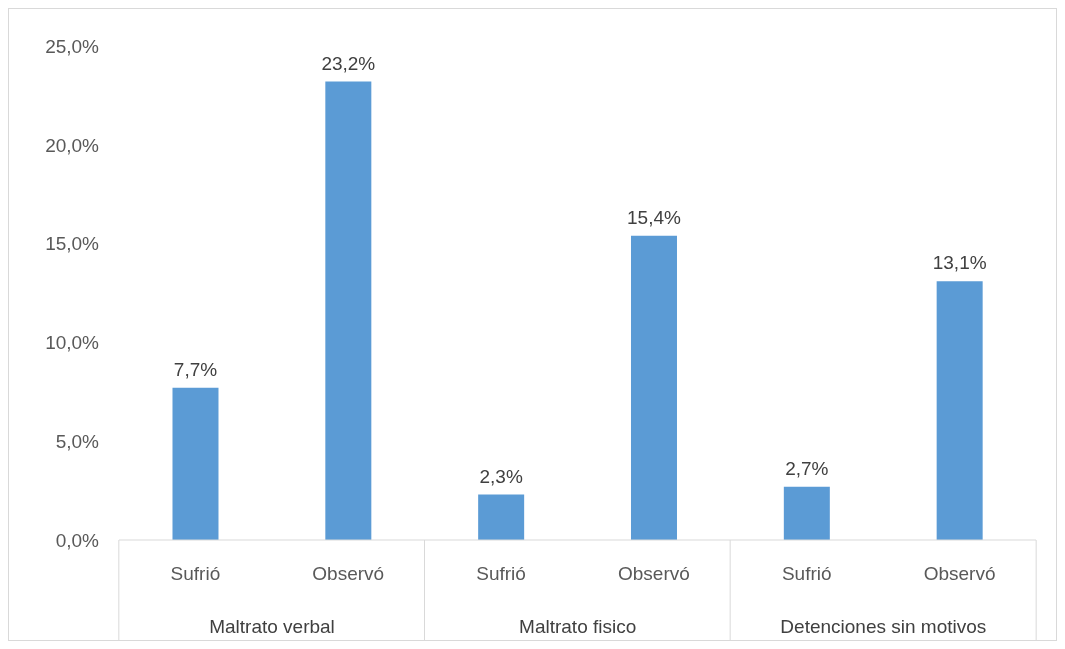 The width and height of the screenshot is (1065, 649). I want to click on text: Maltrato verbal, so click(272, 626).